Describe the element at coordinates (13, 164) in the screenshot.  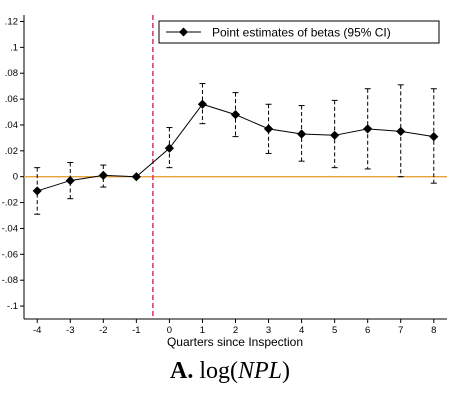
I see `y-axis-ticks: .12 .1 .08 .06 .04 .02 0 -.02 -.04 -.06 -.08 -.1` at that location.